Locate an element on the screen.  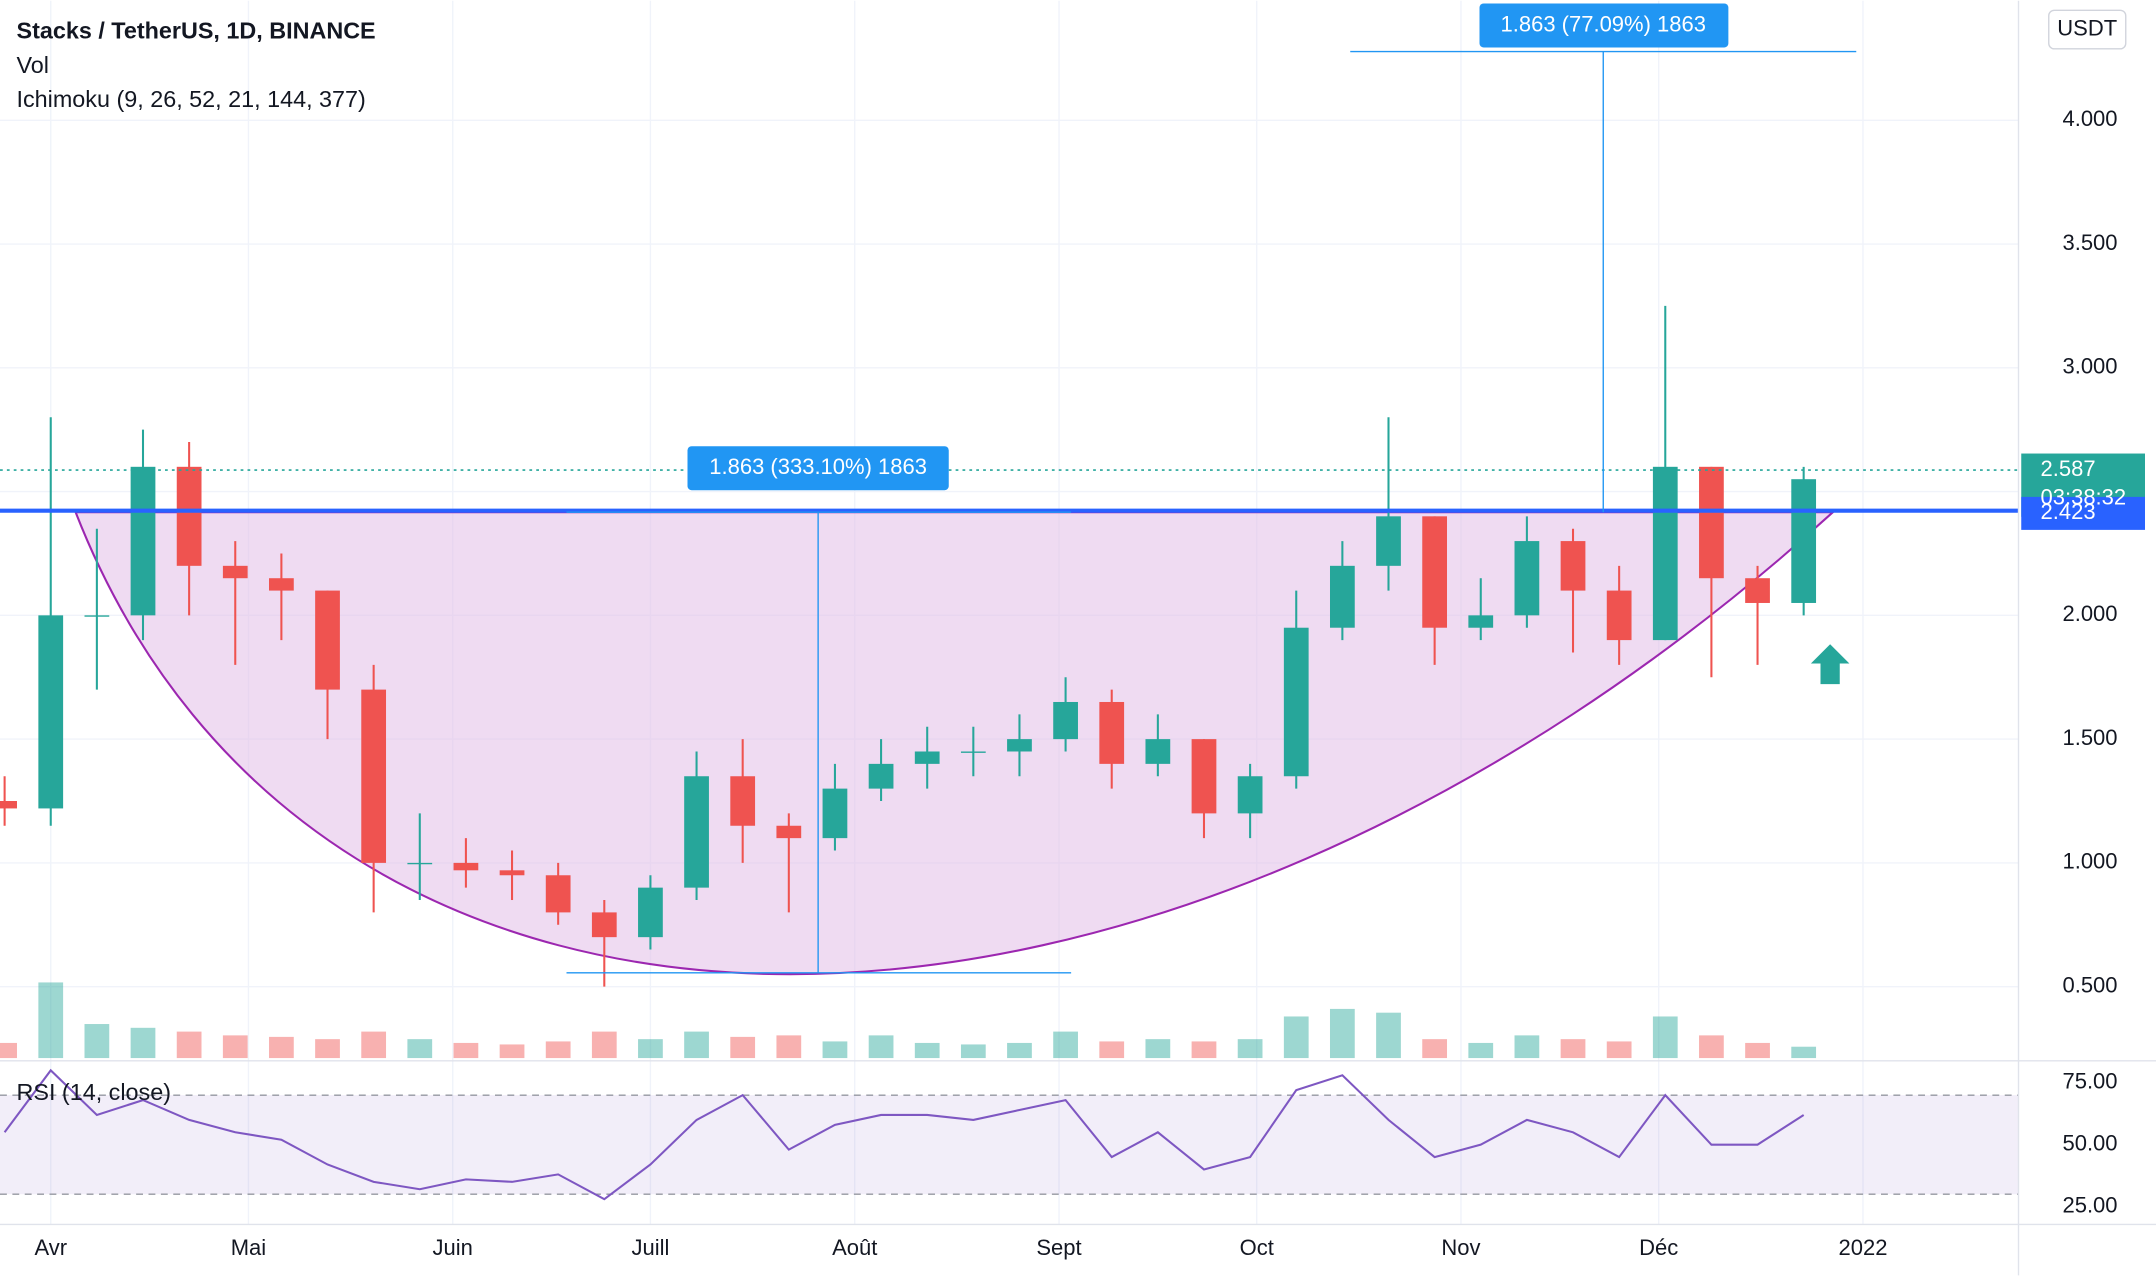
y-tick-label: 2.000 is located at coordinates (2089, 613).